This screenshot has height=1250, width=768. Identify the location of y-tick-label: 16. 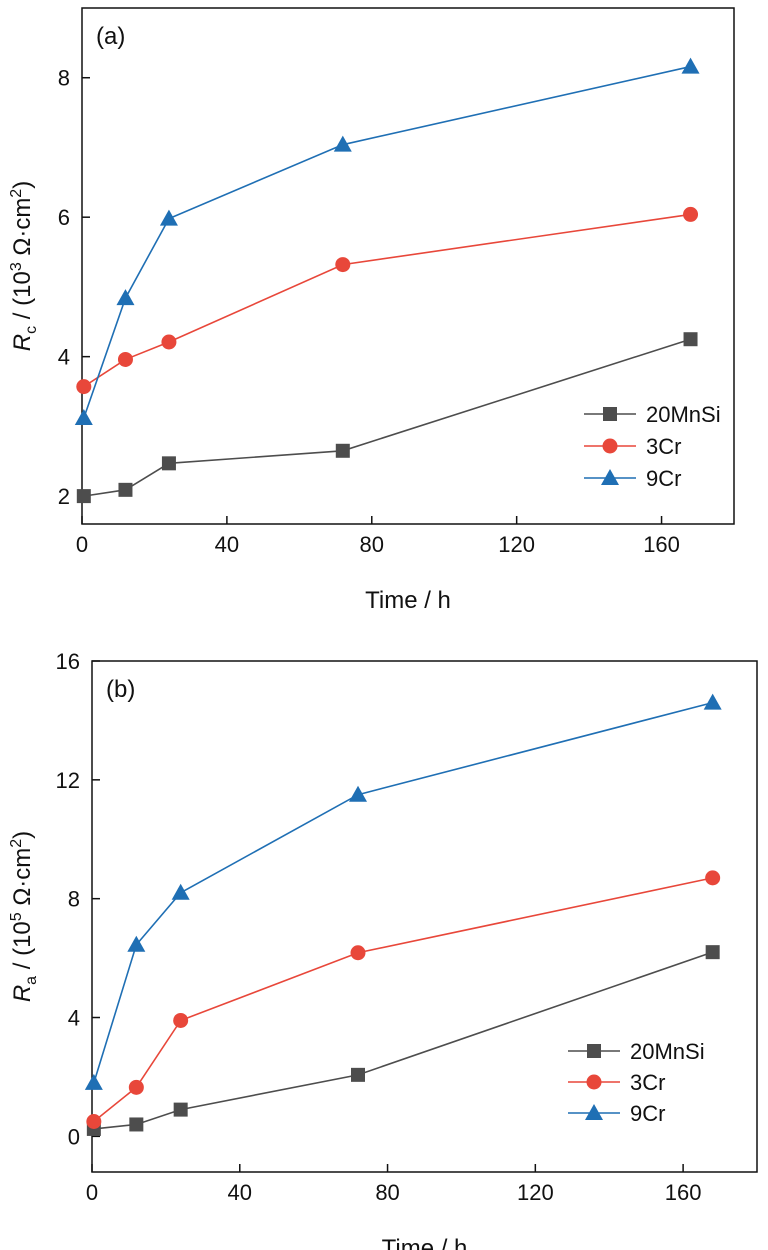
(68, 661).